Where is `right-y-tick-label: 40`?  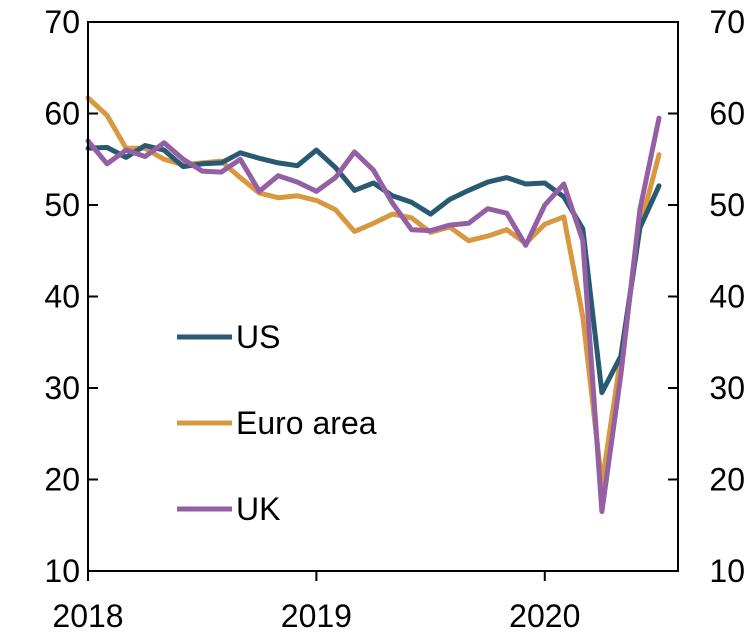
right-y-tick-label: 40 is located at coordinates (727, 297).